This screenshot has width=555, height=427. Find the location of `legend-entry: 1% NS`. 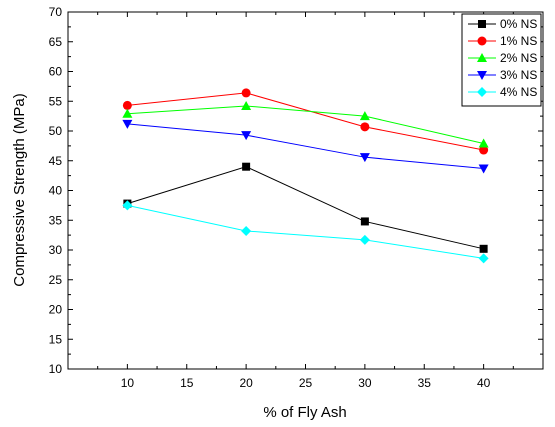

legend-entry: 1% NS is located at coordinates (502, 41).